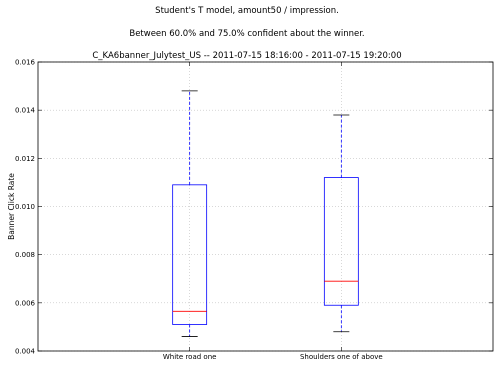  Describe the element at coordinates (25, 352) in the screenshot. I see `y-tick-label: 0.004` at that location.